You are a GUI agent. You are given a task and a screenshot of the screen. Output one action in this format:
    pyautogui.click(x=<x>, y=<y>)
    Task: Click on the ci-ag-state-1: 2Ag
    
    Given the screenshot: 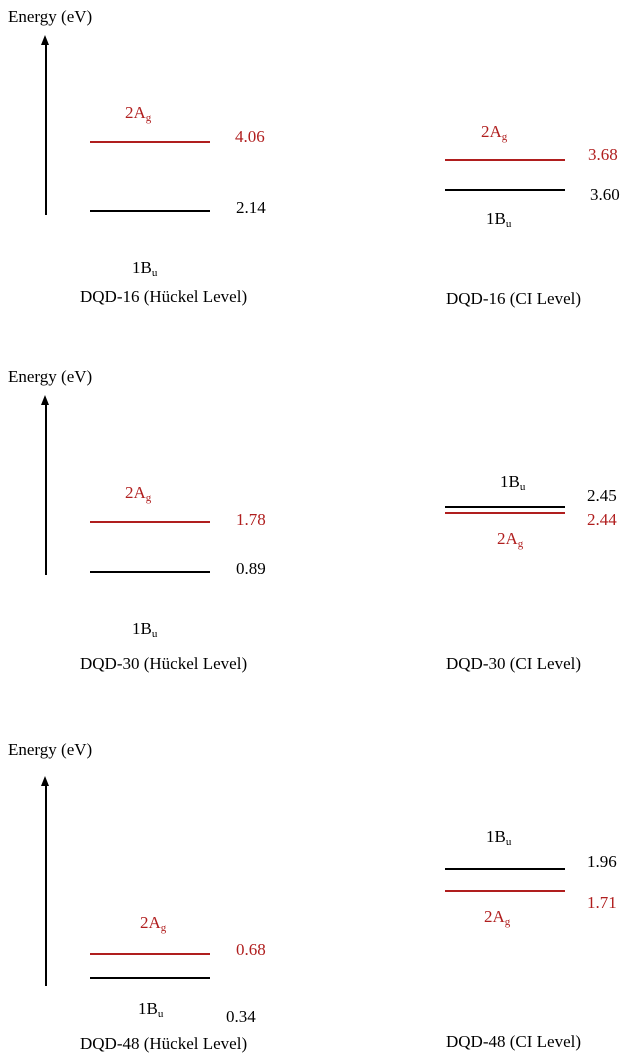 What is the action you would take?
    pyautogui.click(x=494, y=132)
    